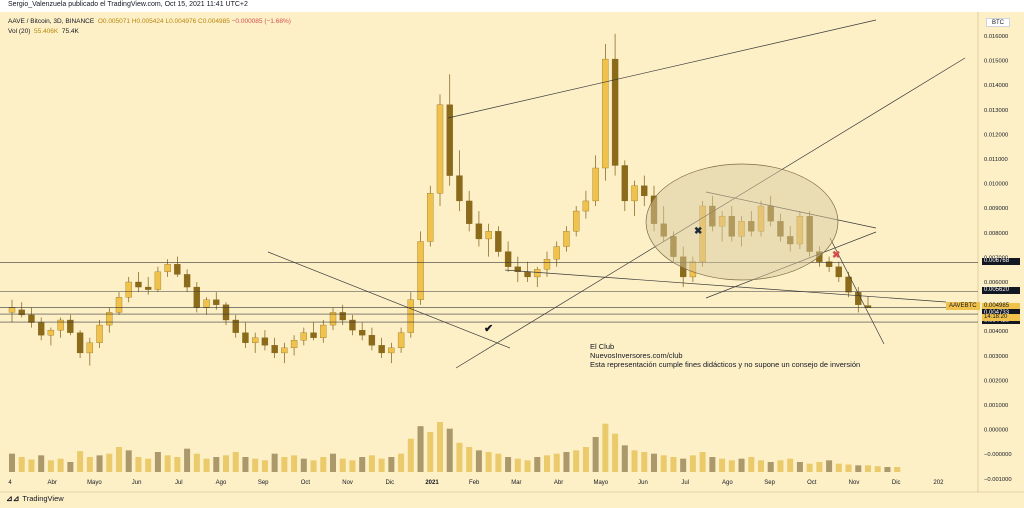 The height and width of the screenshot is (508, 1024). I want to click on y-tick-label: 0.012000, so click(996, 135).